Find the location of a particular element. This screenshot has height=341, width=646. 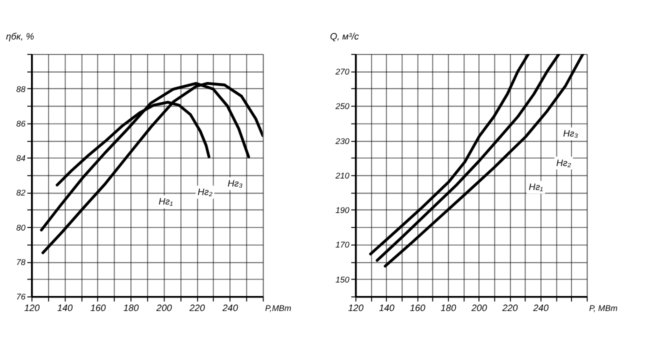

y-tick-label: 80 is located at coordinates (21, 227).